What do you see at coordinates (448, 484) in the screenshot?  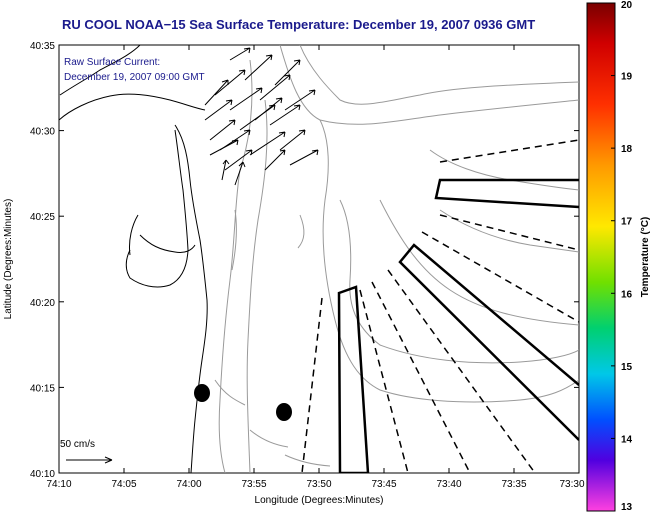 I see `x-tick-label: 73:40` at bounding box center [448, 484].